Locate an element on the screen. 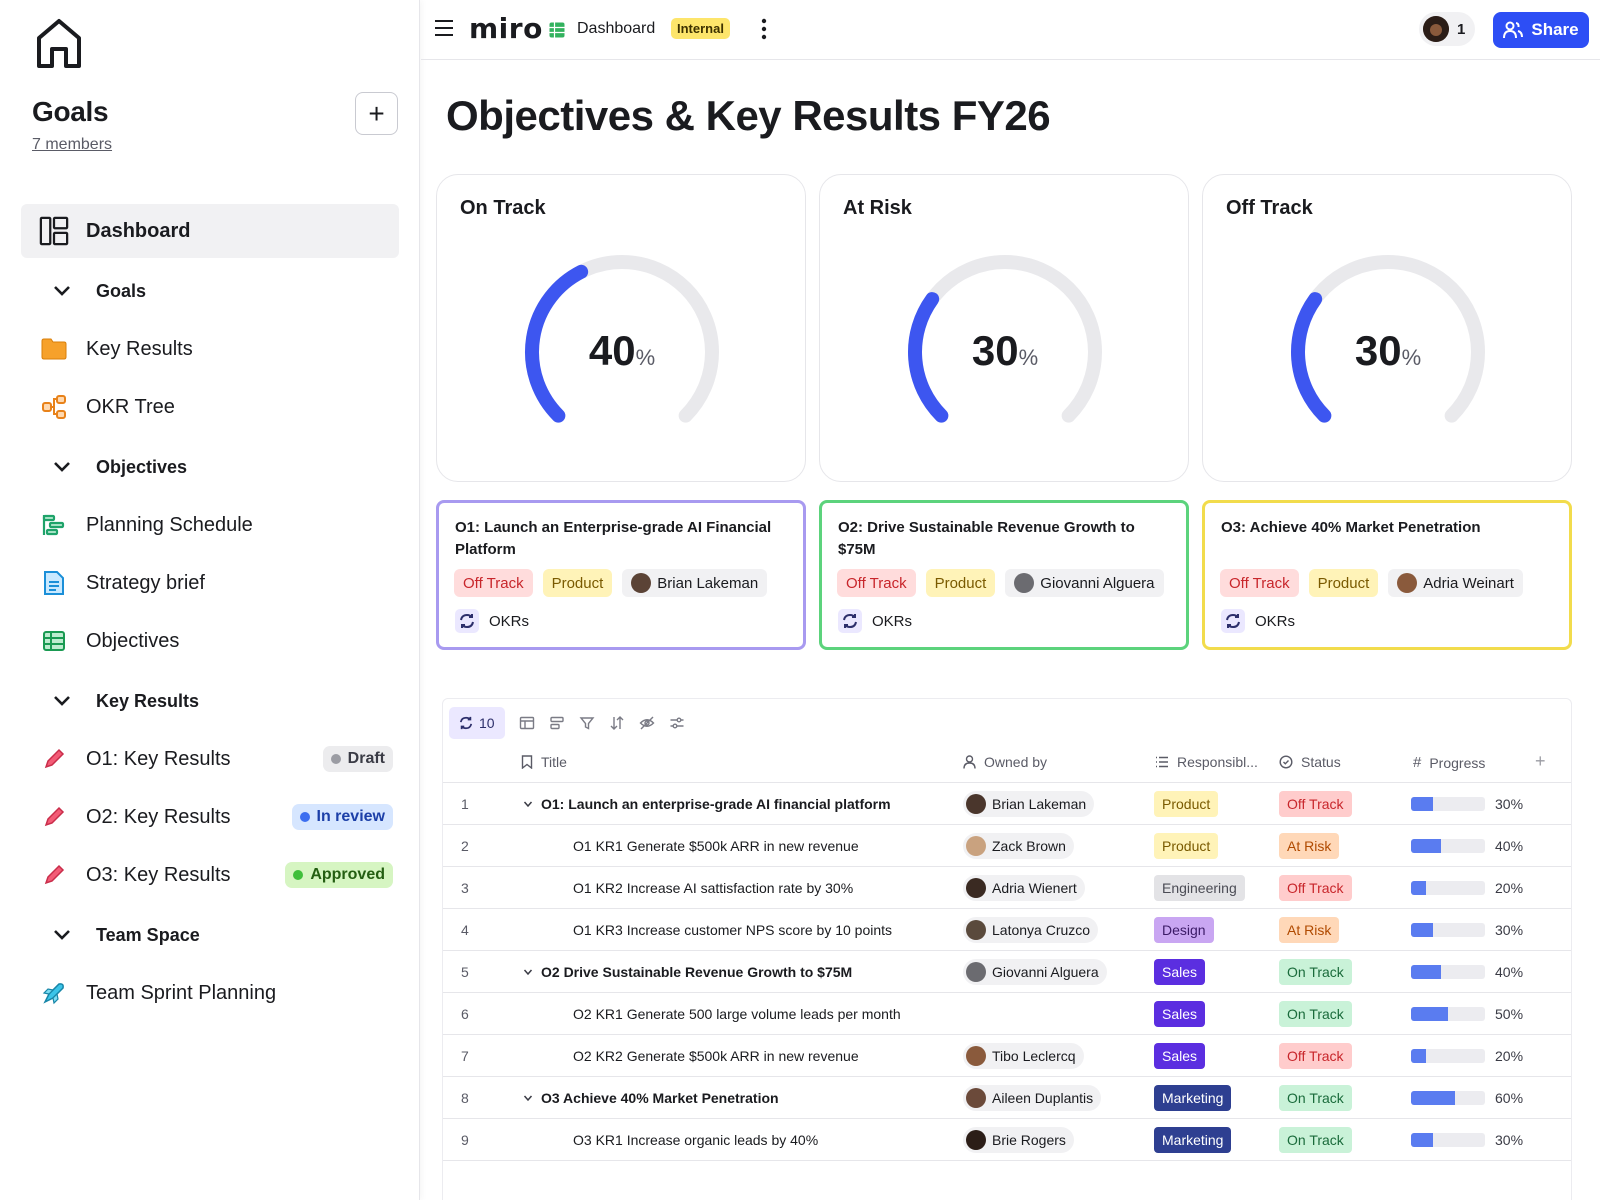 This screenshot has width=1600, height=1200. owner-chip: Brie Rogers is located at coordinates (1018, 1140).